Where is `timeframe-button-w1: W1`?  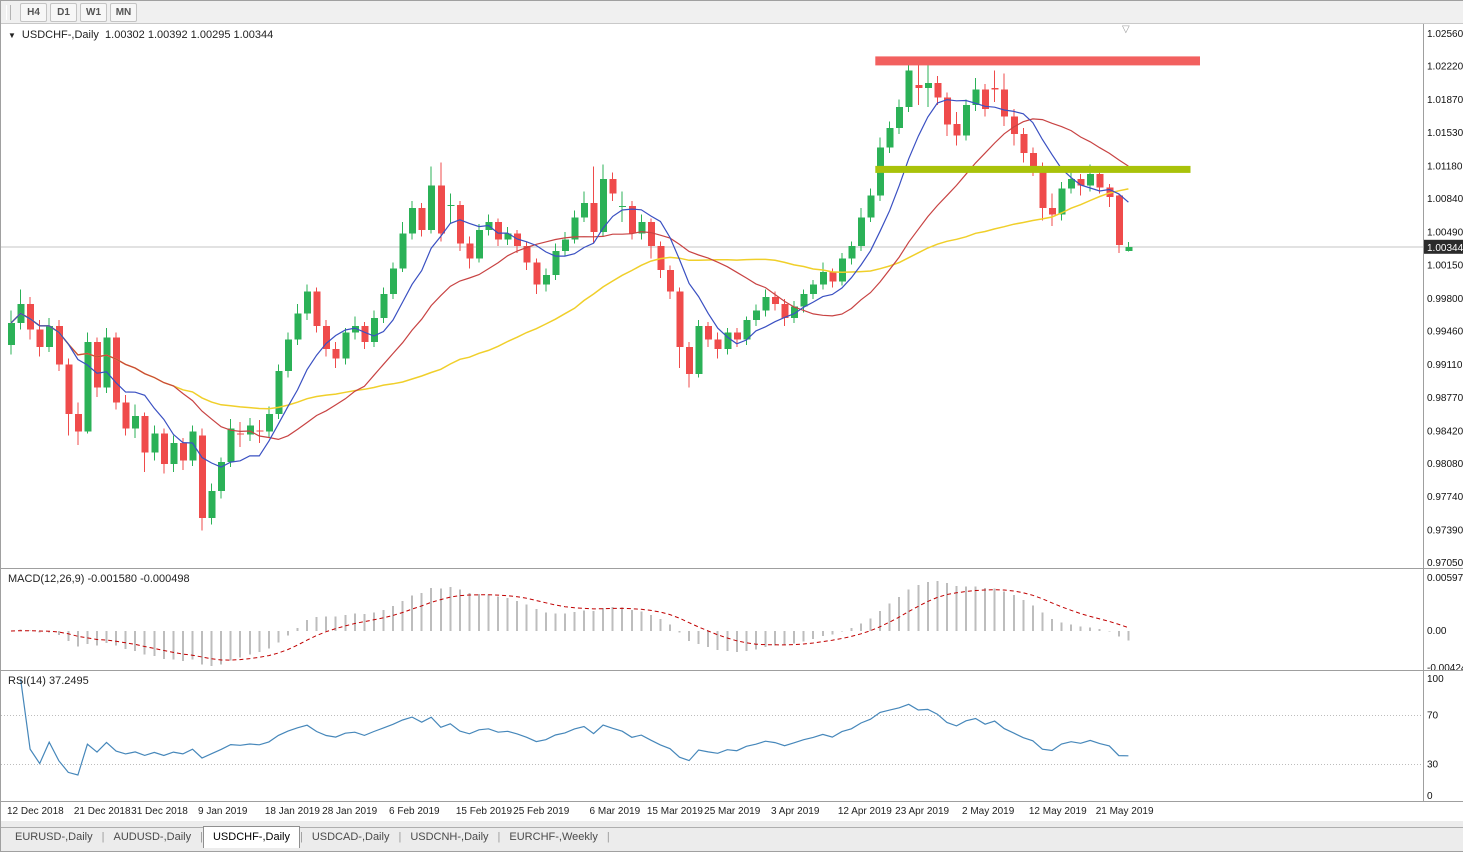
timeframe-button-w1: W1 is located at coordinates (93, 12).